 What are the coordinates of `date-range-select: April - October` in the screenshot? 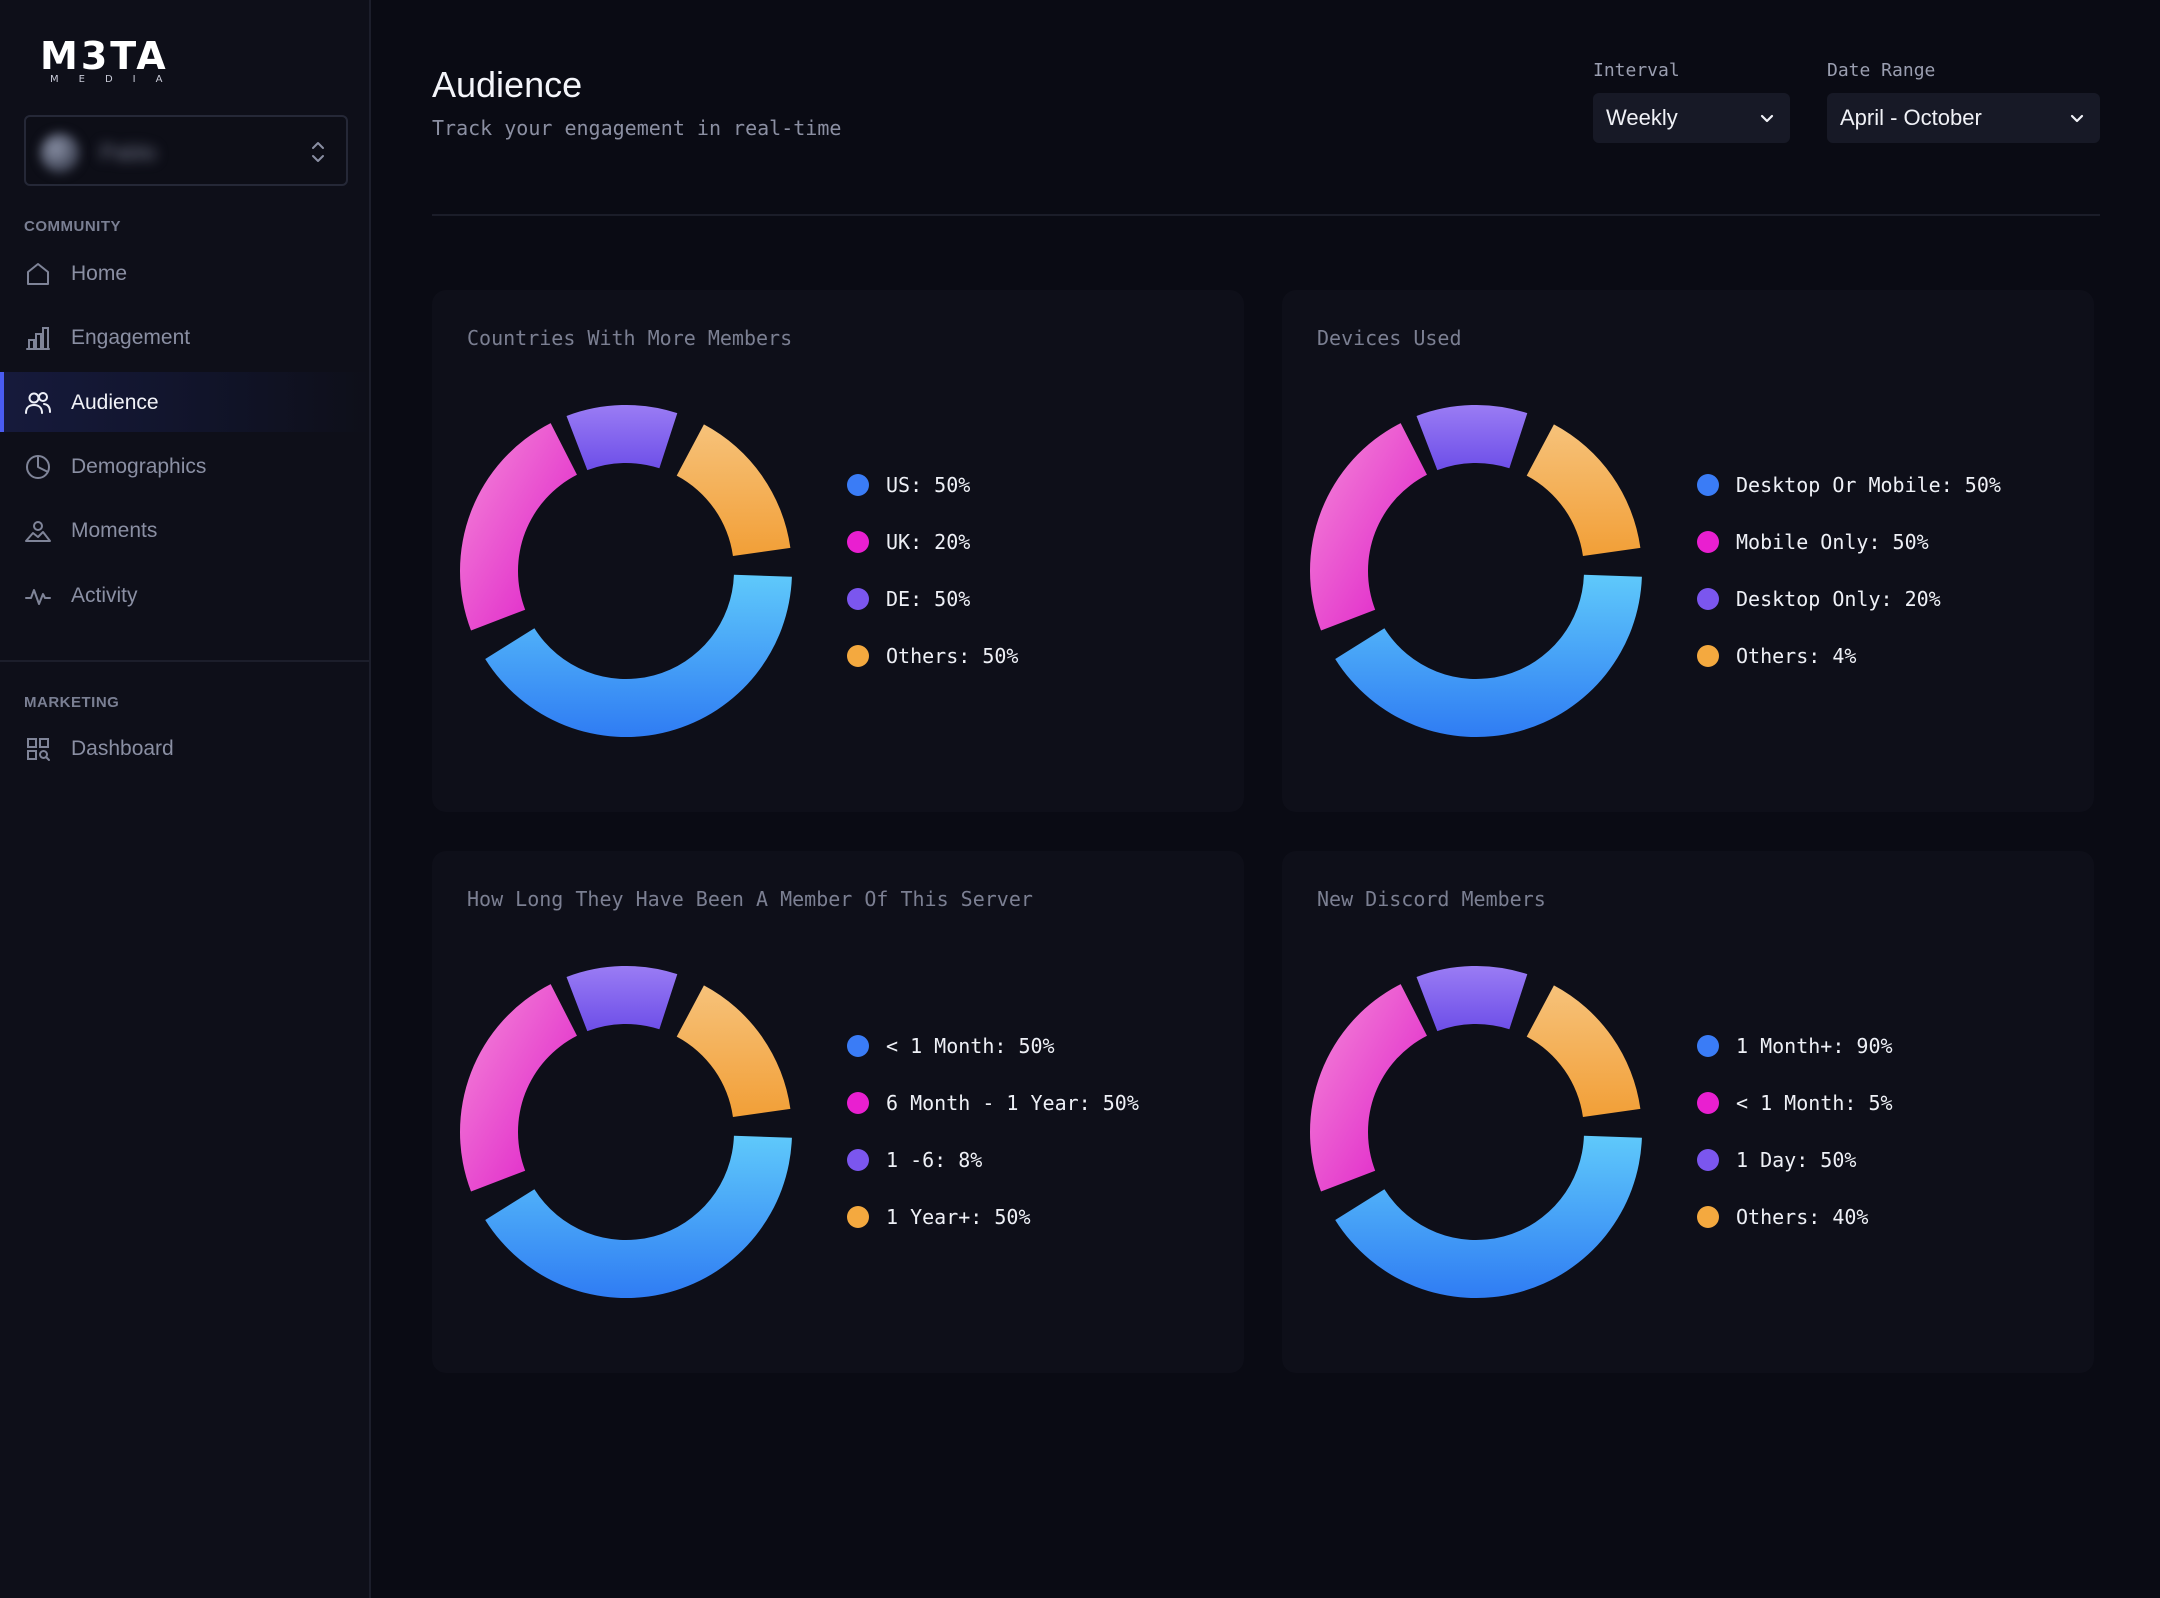 It's located at (1963, 118).